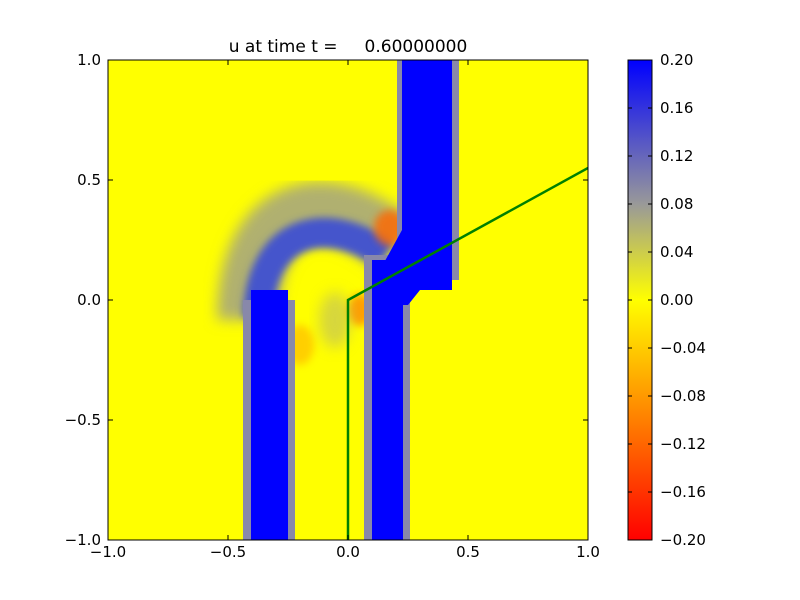 The height and width of the screenshot is (600, 800). I want to click on y-tick-label: 1.0, so click(89, 60).